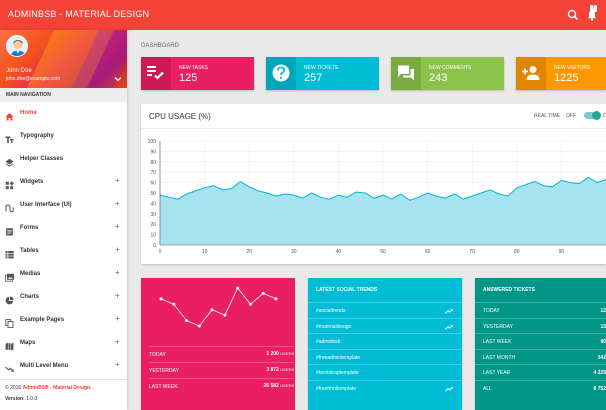 This screenshot has width=606, height=410. What do you see at coordinates (9, 344) in the screenshot?
I see `map-icon` at bounding box center [9, 344].